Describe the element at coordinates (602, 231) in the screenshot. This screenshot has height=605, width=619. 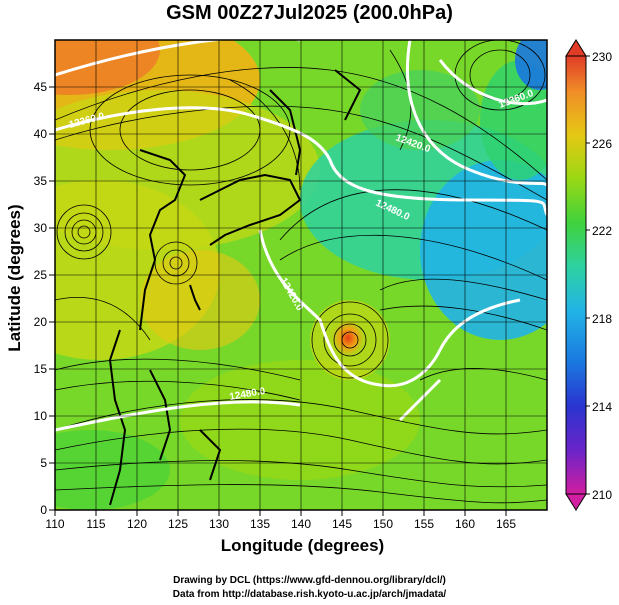
I see `colorbar-tick-label: 222` at that location.